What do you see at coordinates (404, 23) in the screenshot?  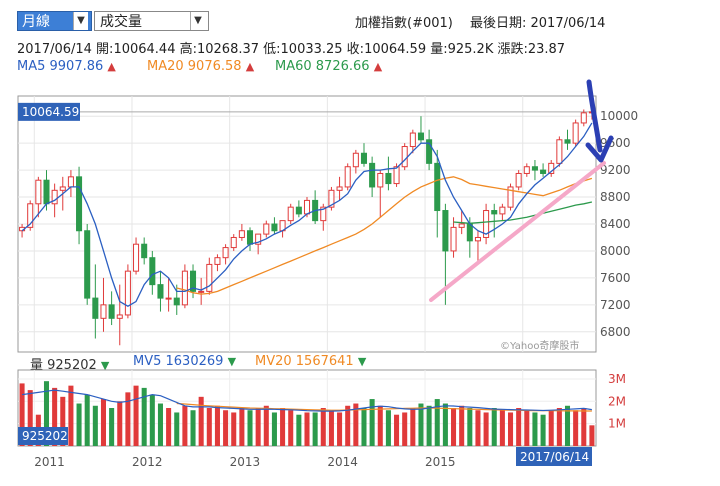 I see `index-name: 加權指數(#001)` at bounding box center [404, 23].